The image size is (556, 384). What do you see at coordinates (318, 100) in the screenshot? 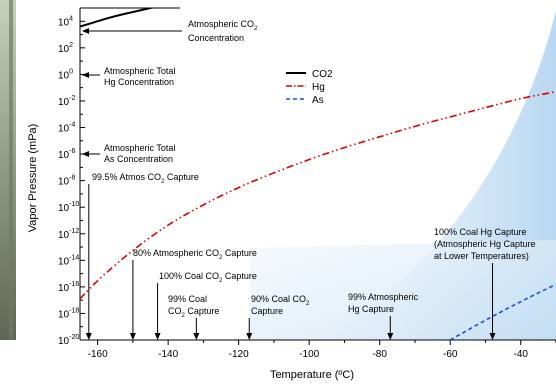
I see `legend-label-as: As` at bounding box center [318, 100].